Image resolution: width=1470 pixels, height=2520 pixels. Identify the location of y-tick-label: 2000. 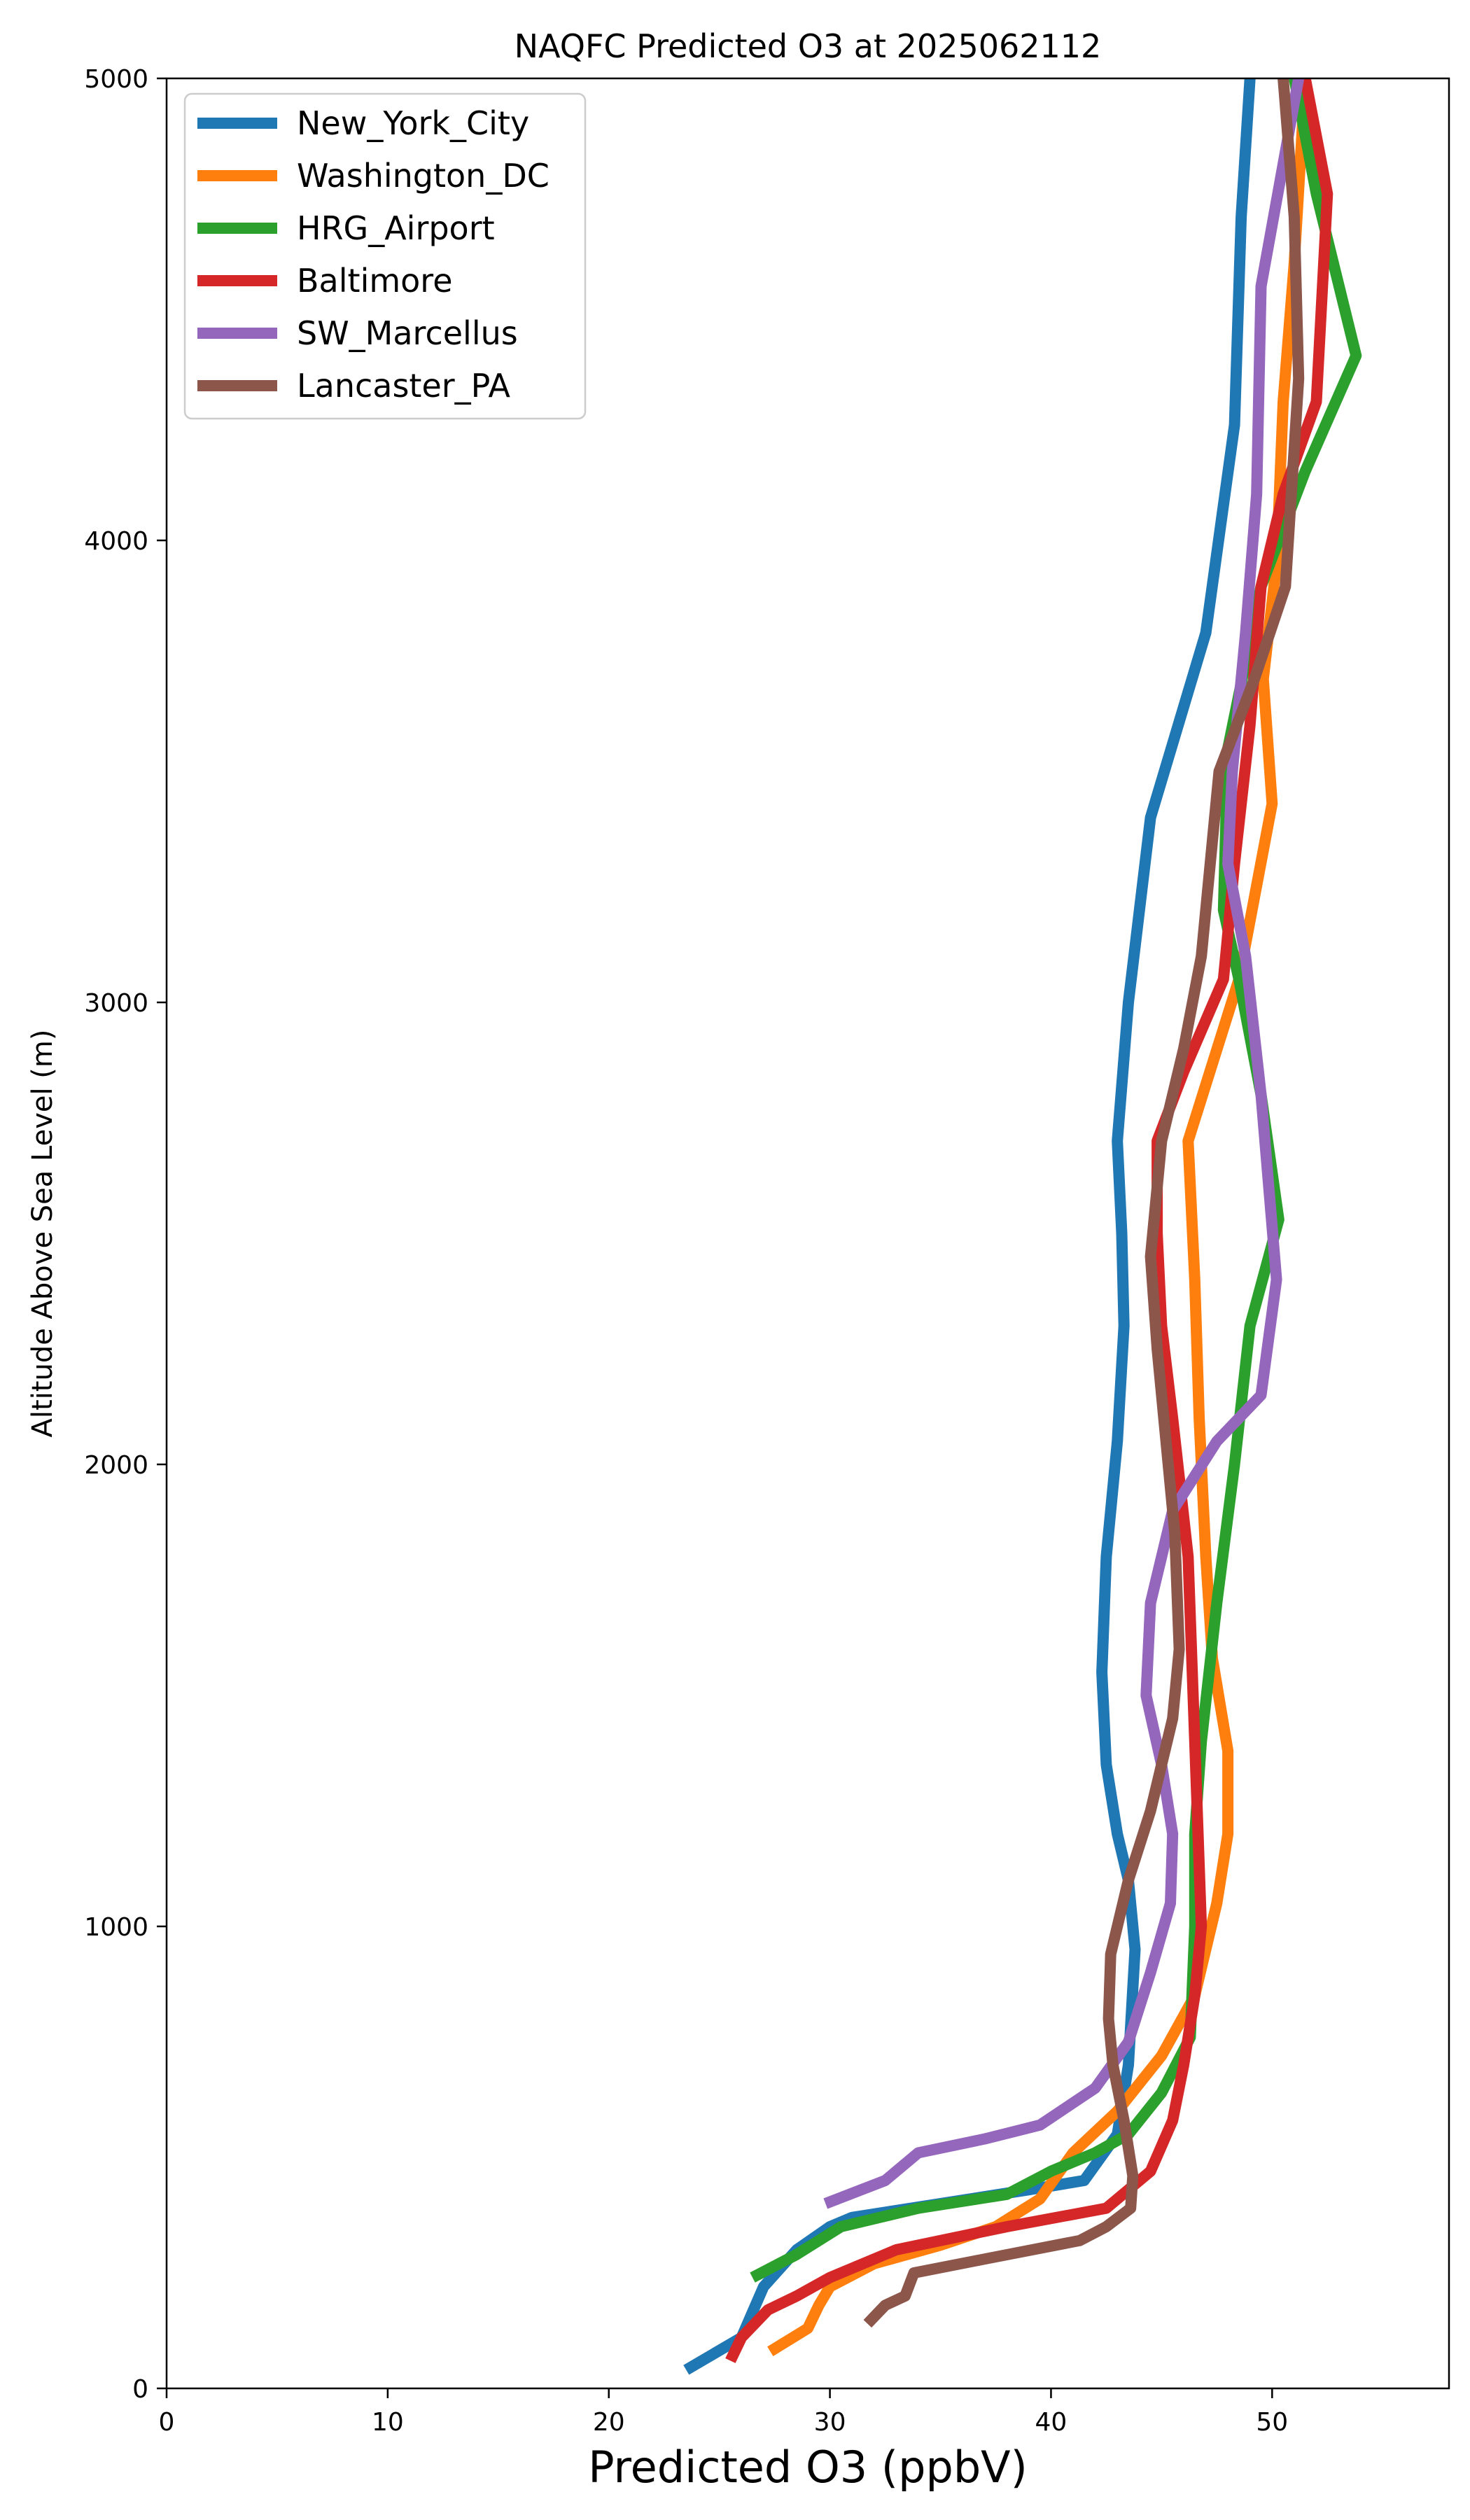
(116, 1465).